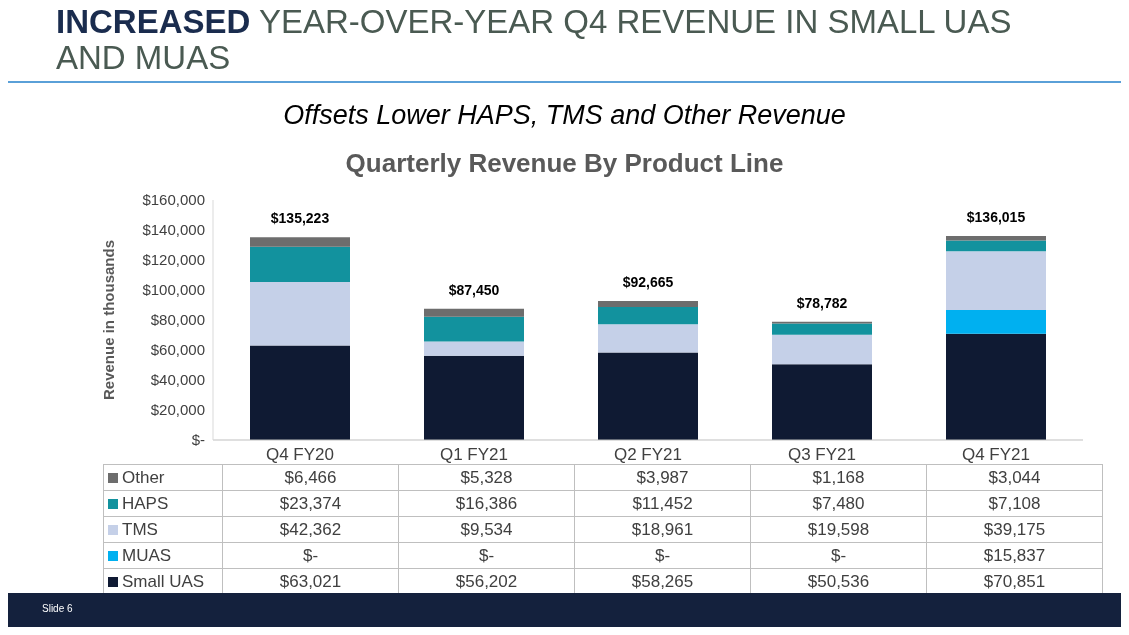 Image resolution: width=1129 pixels, height=635 pixels. What do you see at coordinates (173, 200) in the screenshot?
I see `y-tick-label: $160,000` at bounding box center [173, 200].